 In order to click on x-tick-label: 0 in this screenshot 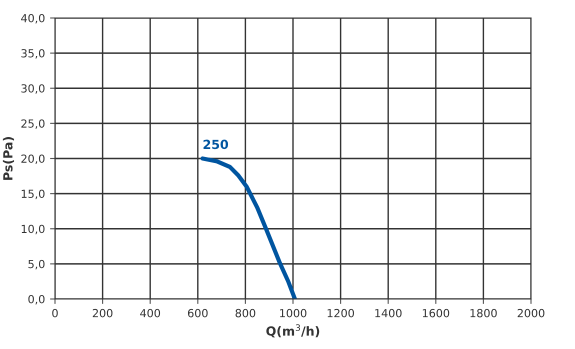, I will do `click(55, 313)`.